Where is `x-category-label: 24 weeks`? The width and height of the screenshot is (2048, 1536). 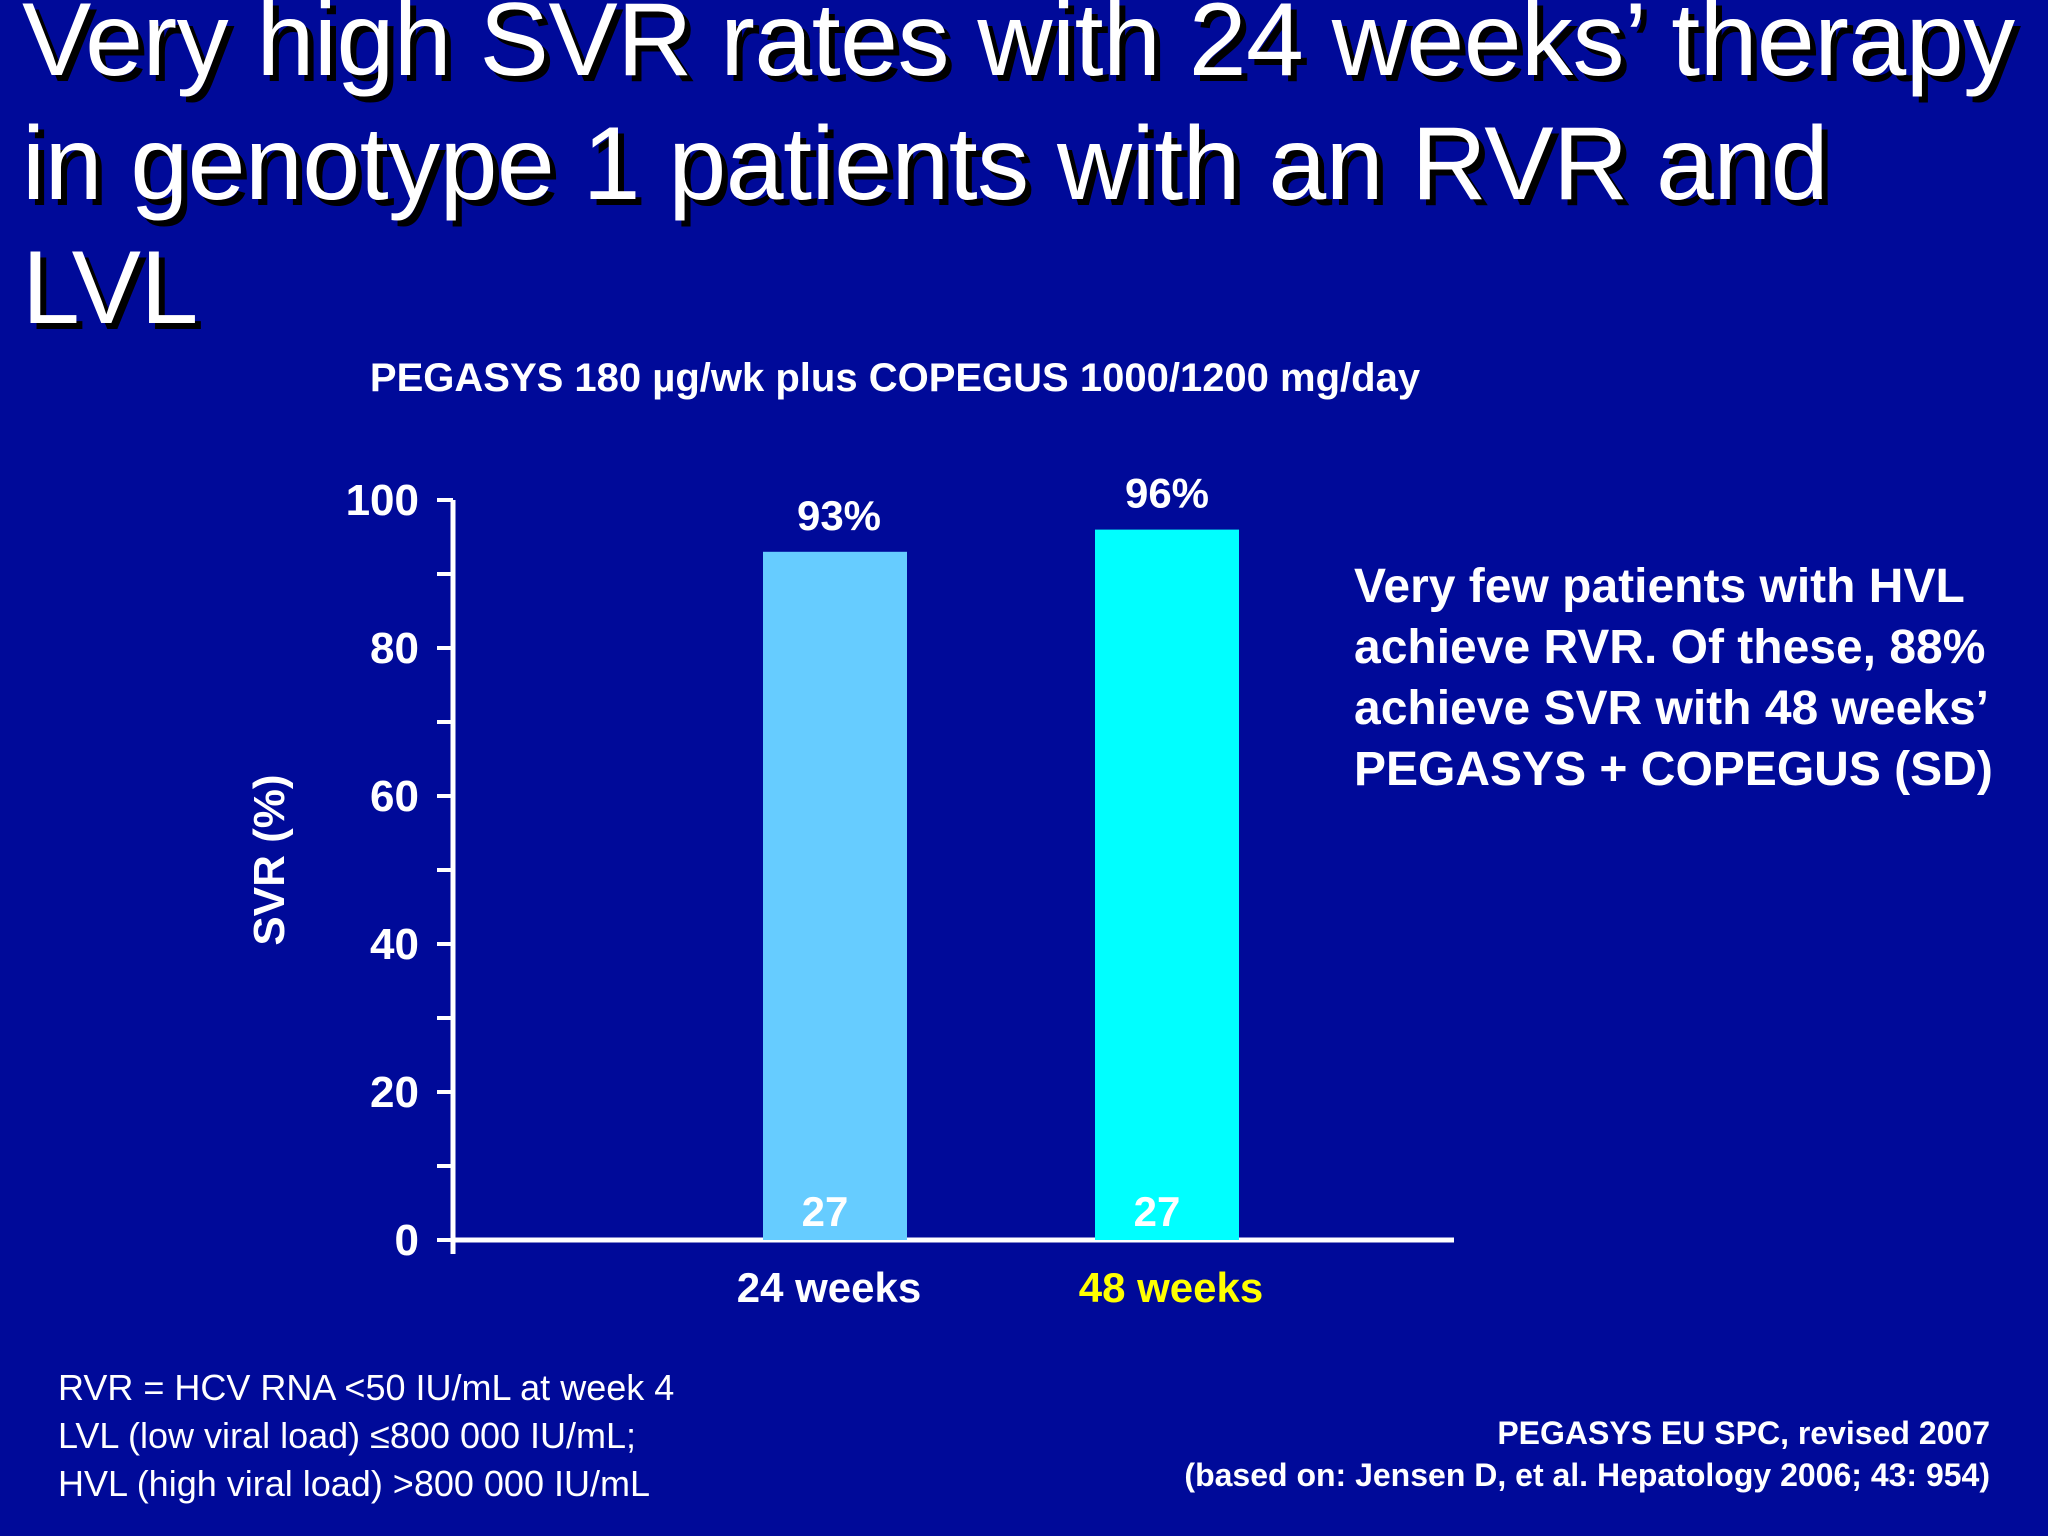 x-category-label: 24 weeks is located at coordinates (829, 1287).